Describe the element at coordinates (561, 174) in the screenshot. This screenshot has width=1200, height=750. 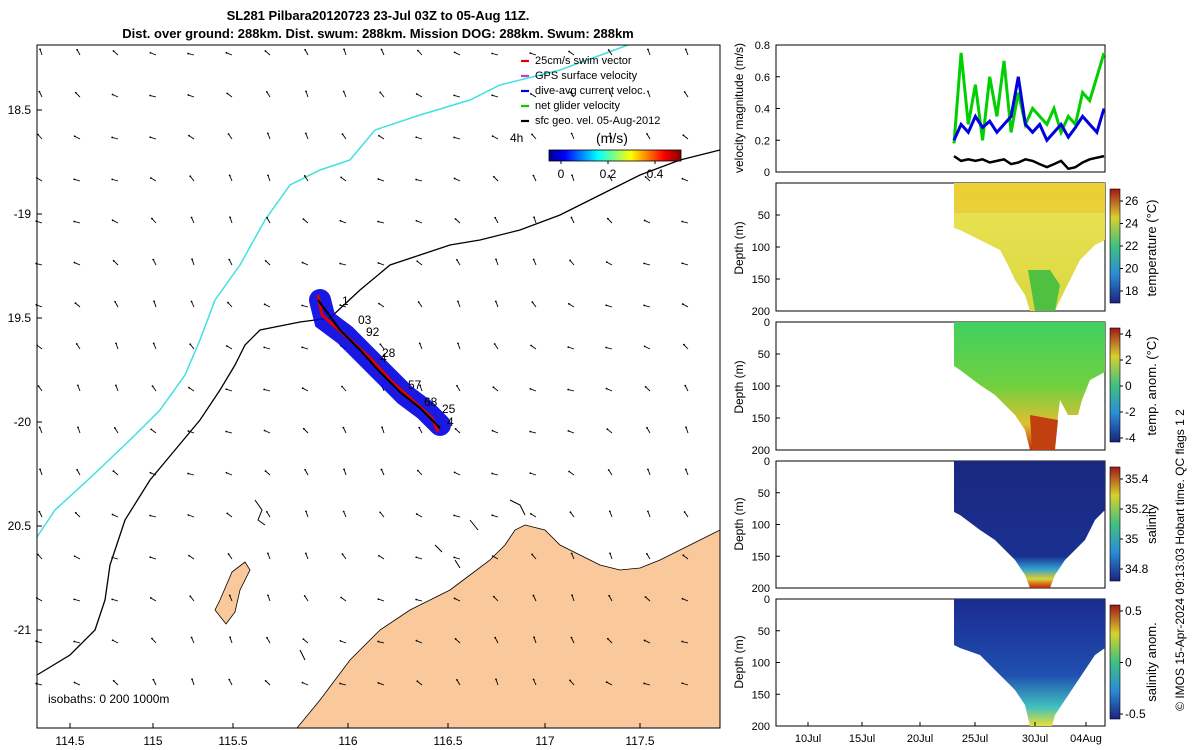
I see `colorbar-tick-label: 0` at that location.